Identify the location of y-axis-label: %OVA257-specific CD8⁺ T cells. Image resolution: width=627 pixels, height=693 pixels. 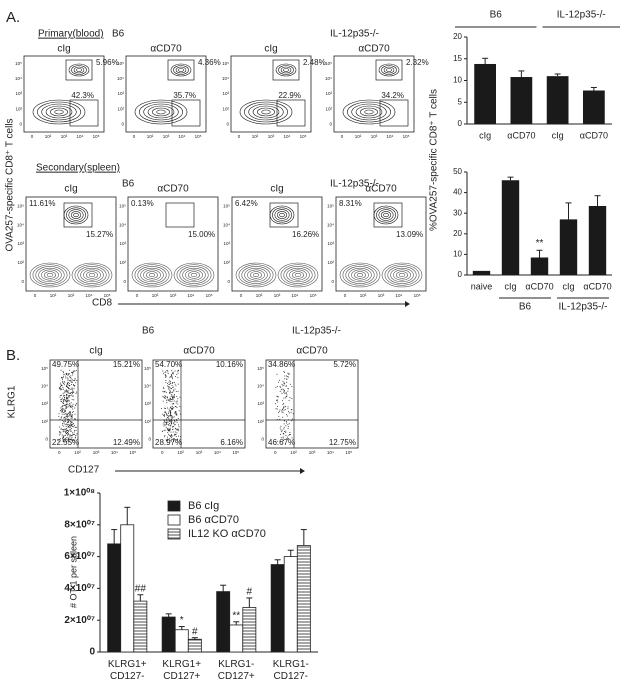
(434, 160).